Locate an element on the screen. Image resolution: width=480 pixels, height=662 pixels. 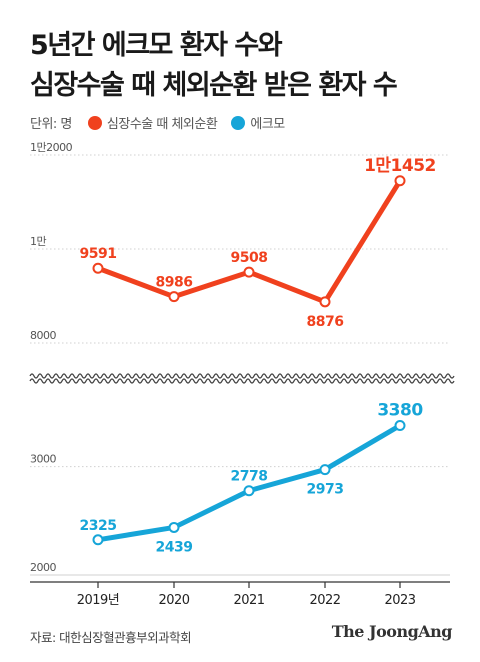
x-tick-label: 2020 is located at coordinates (173, 600).